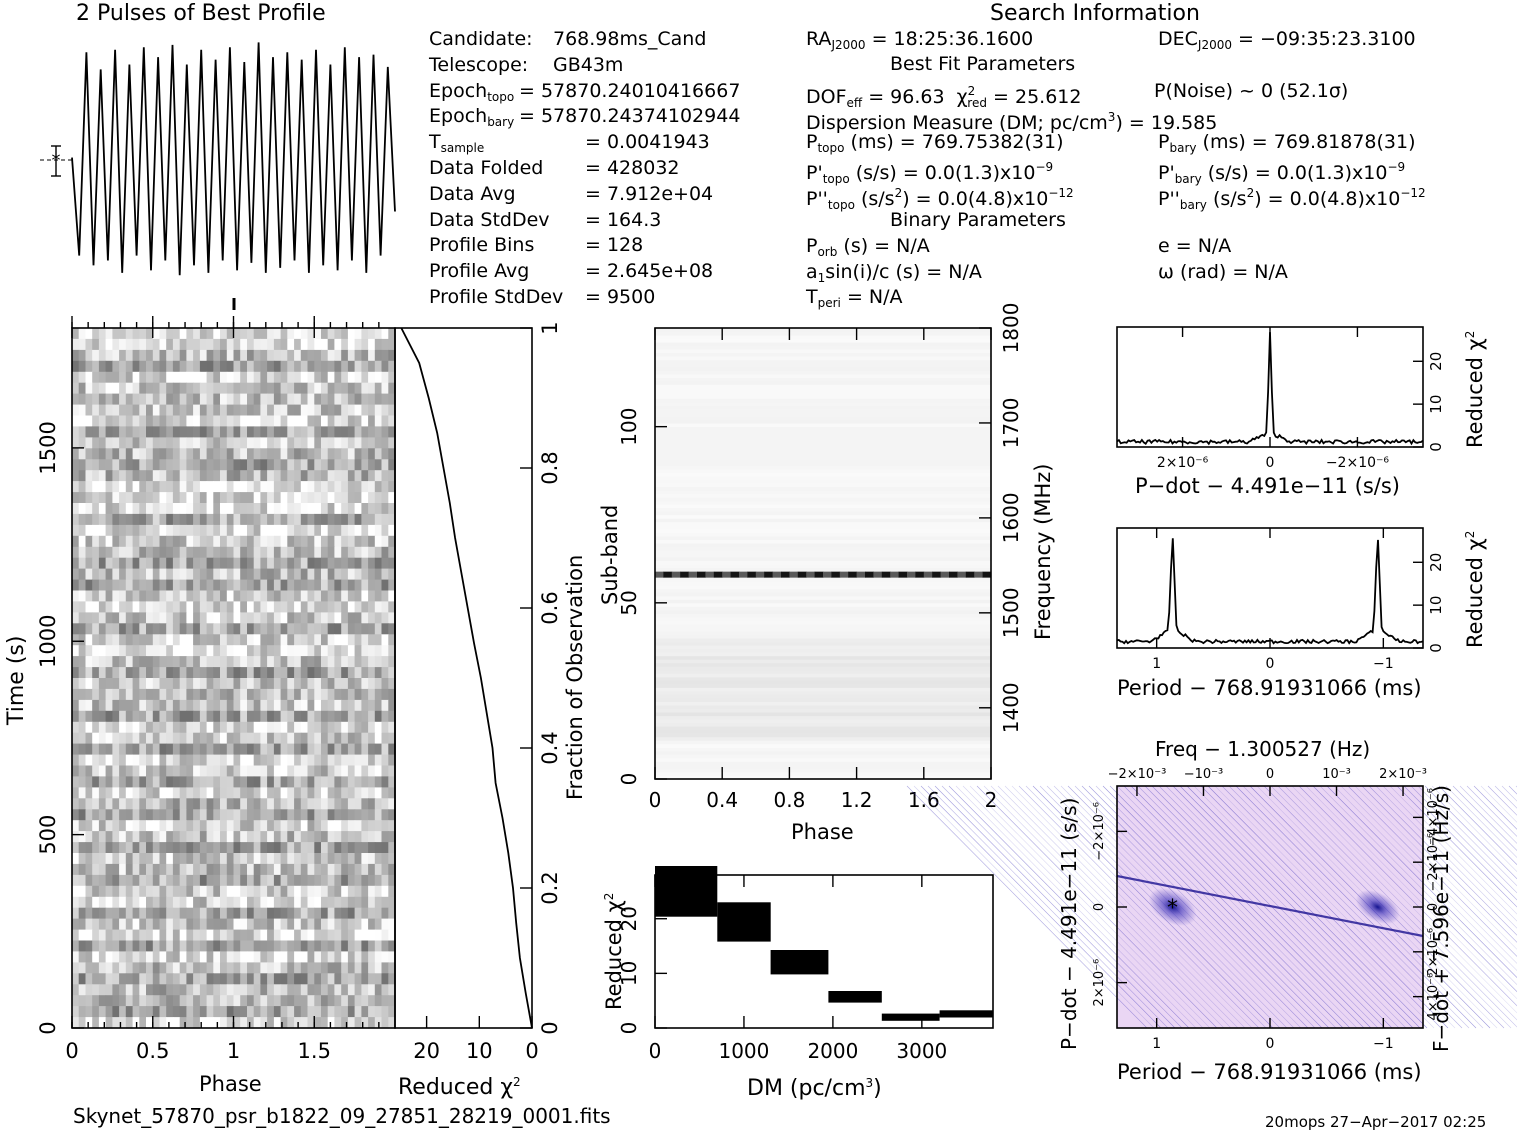 The width and height of the screenshot is (1517, 1133). Describe the element at coordinates (1139, 907) in the screenshot. I see `pdot-map-streak` at that location.